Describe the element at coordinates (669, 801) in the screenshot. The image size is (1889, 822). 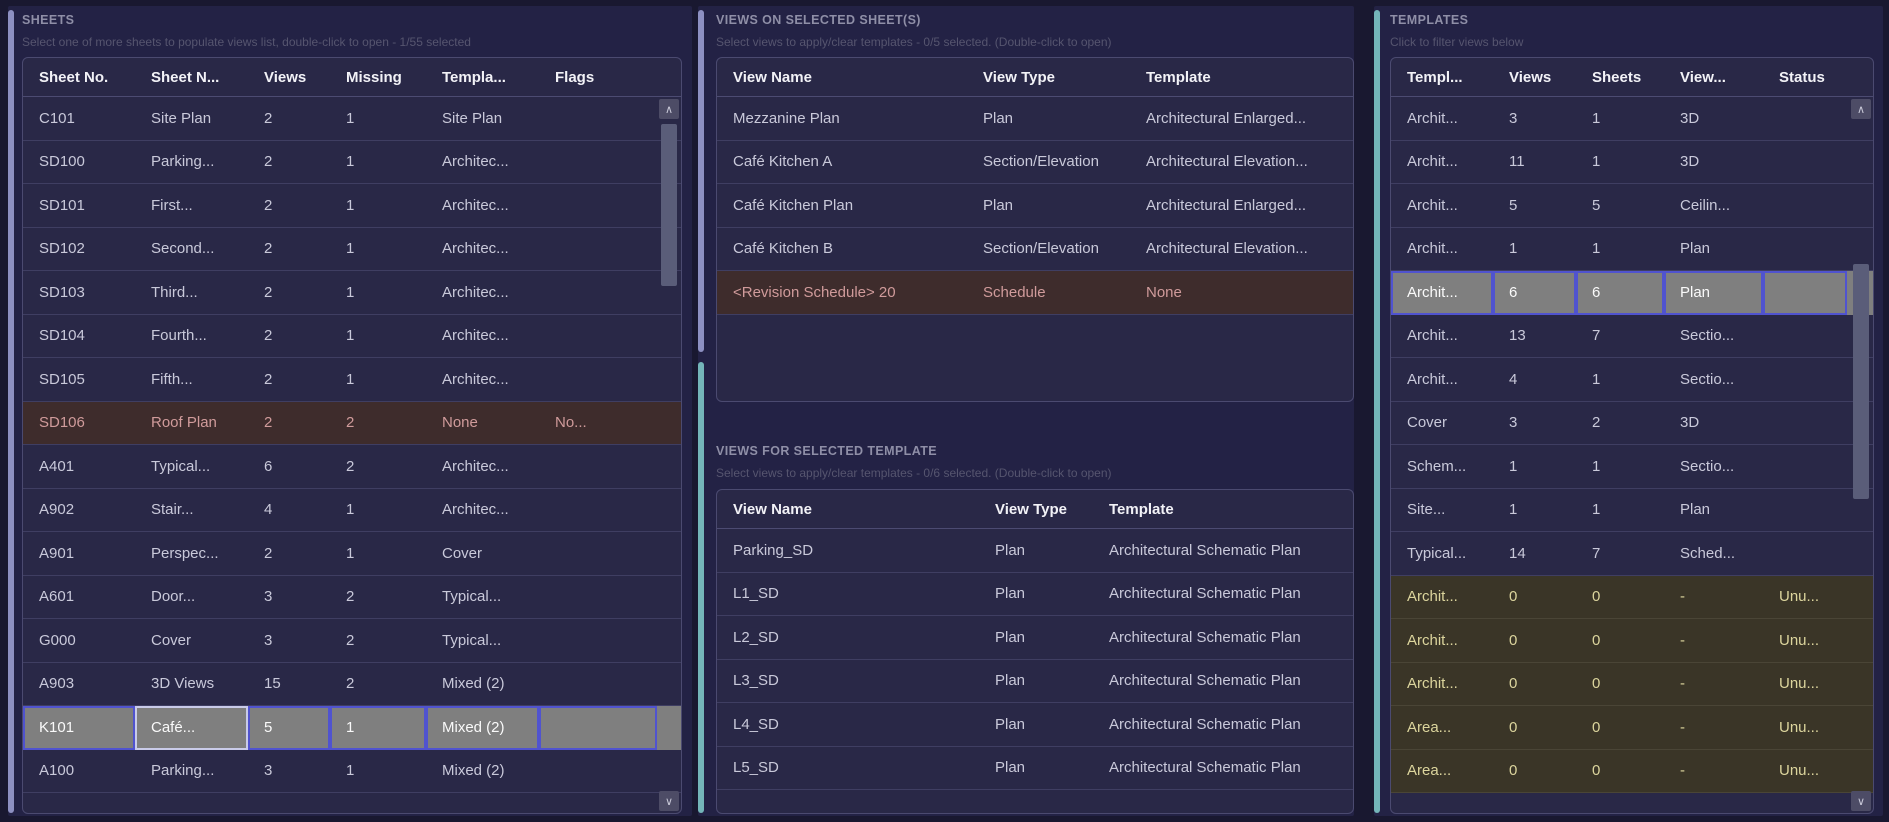
I see `scroll-down-icon: ∨` at that location.